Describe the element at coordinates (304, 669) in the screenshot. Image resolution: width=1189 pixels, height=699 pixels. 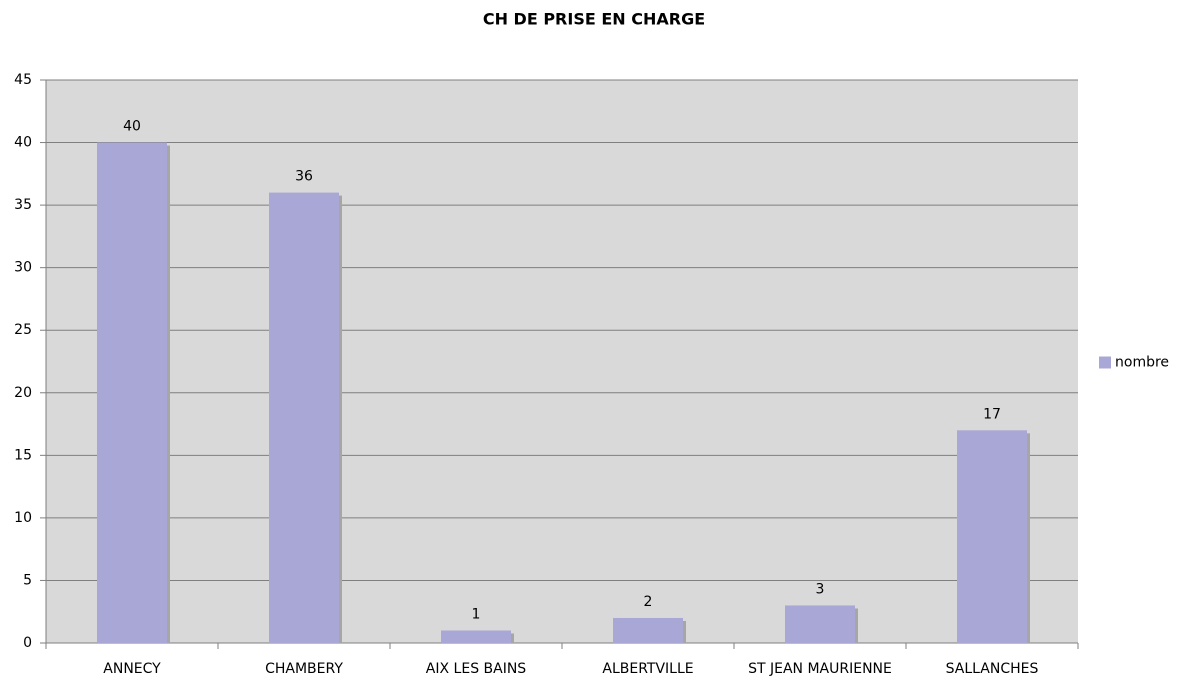
I see `x-tick-label: CHAMBERY` at that location.